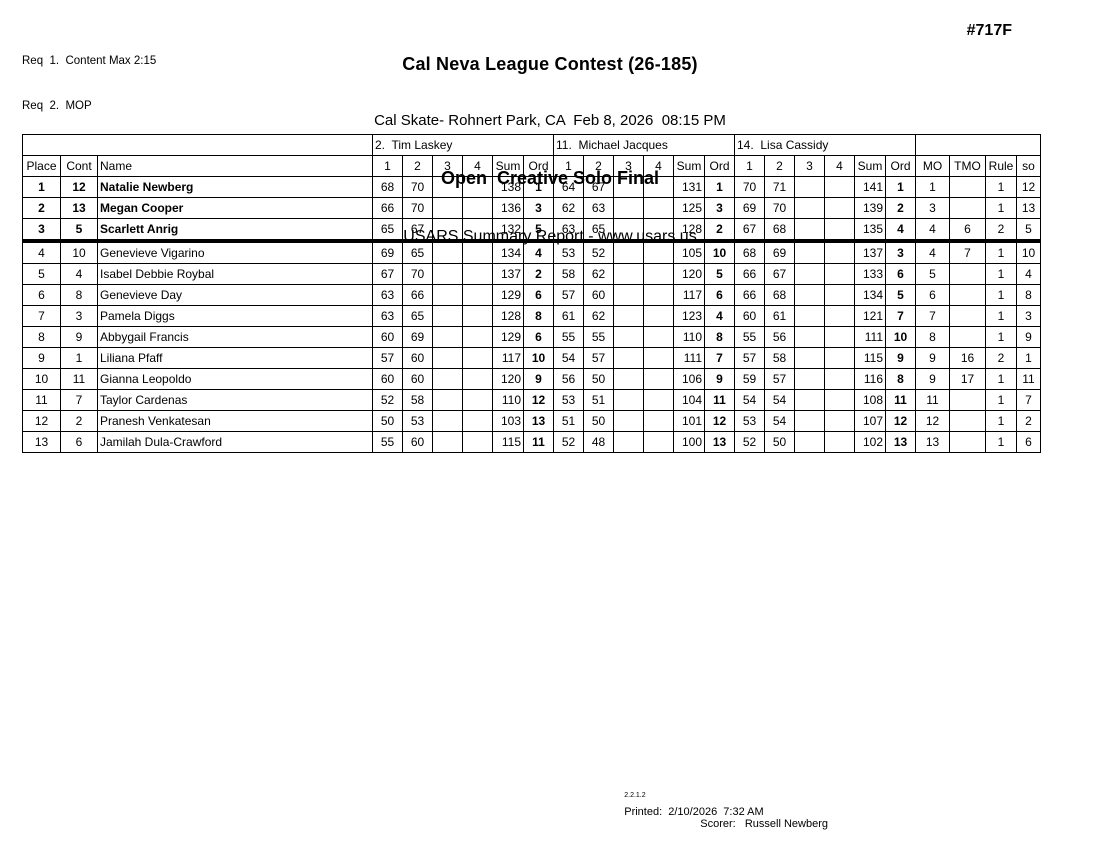  I want to click on header-judge3-4: 4, so click(839, 166).